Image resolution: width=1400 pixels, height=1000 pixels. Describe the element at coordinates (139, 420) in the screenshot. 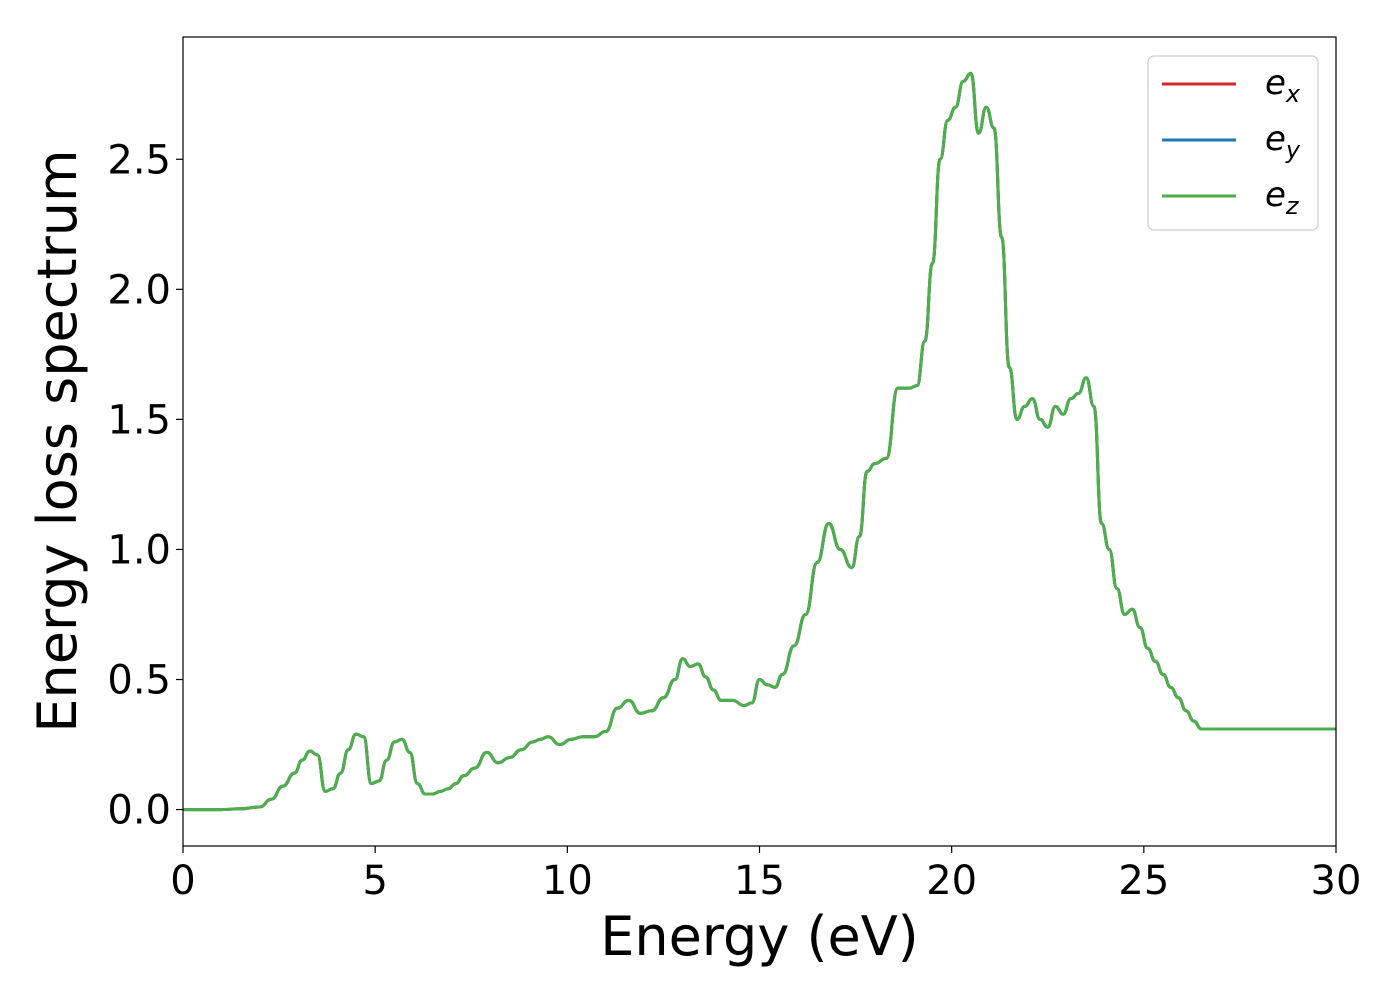

I see `y-tick-label: 1.5` at that location.